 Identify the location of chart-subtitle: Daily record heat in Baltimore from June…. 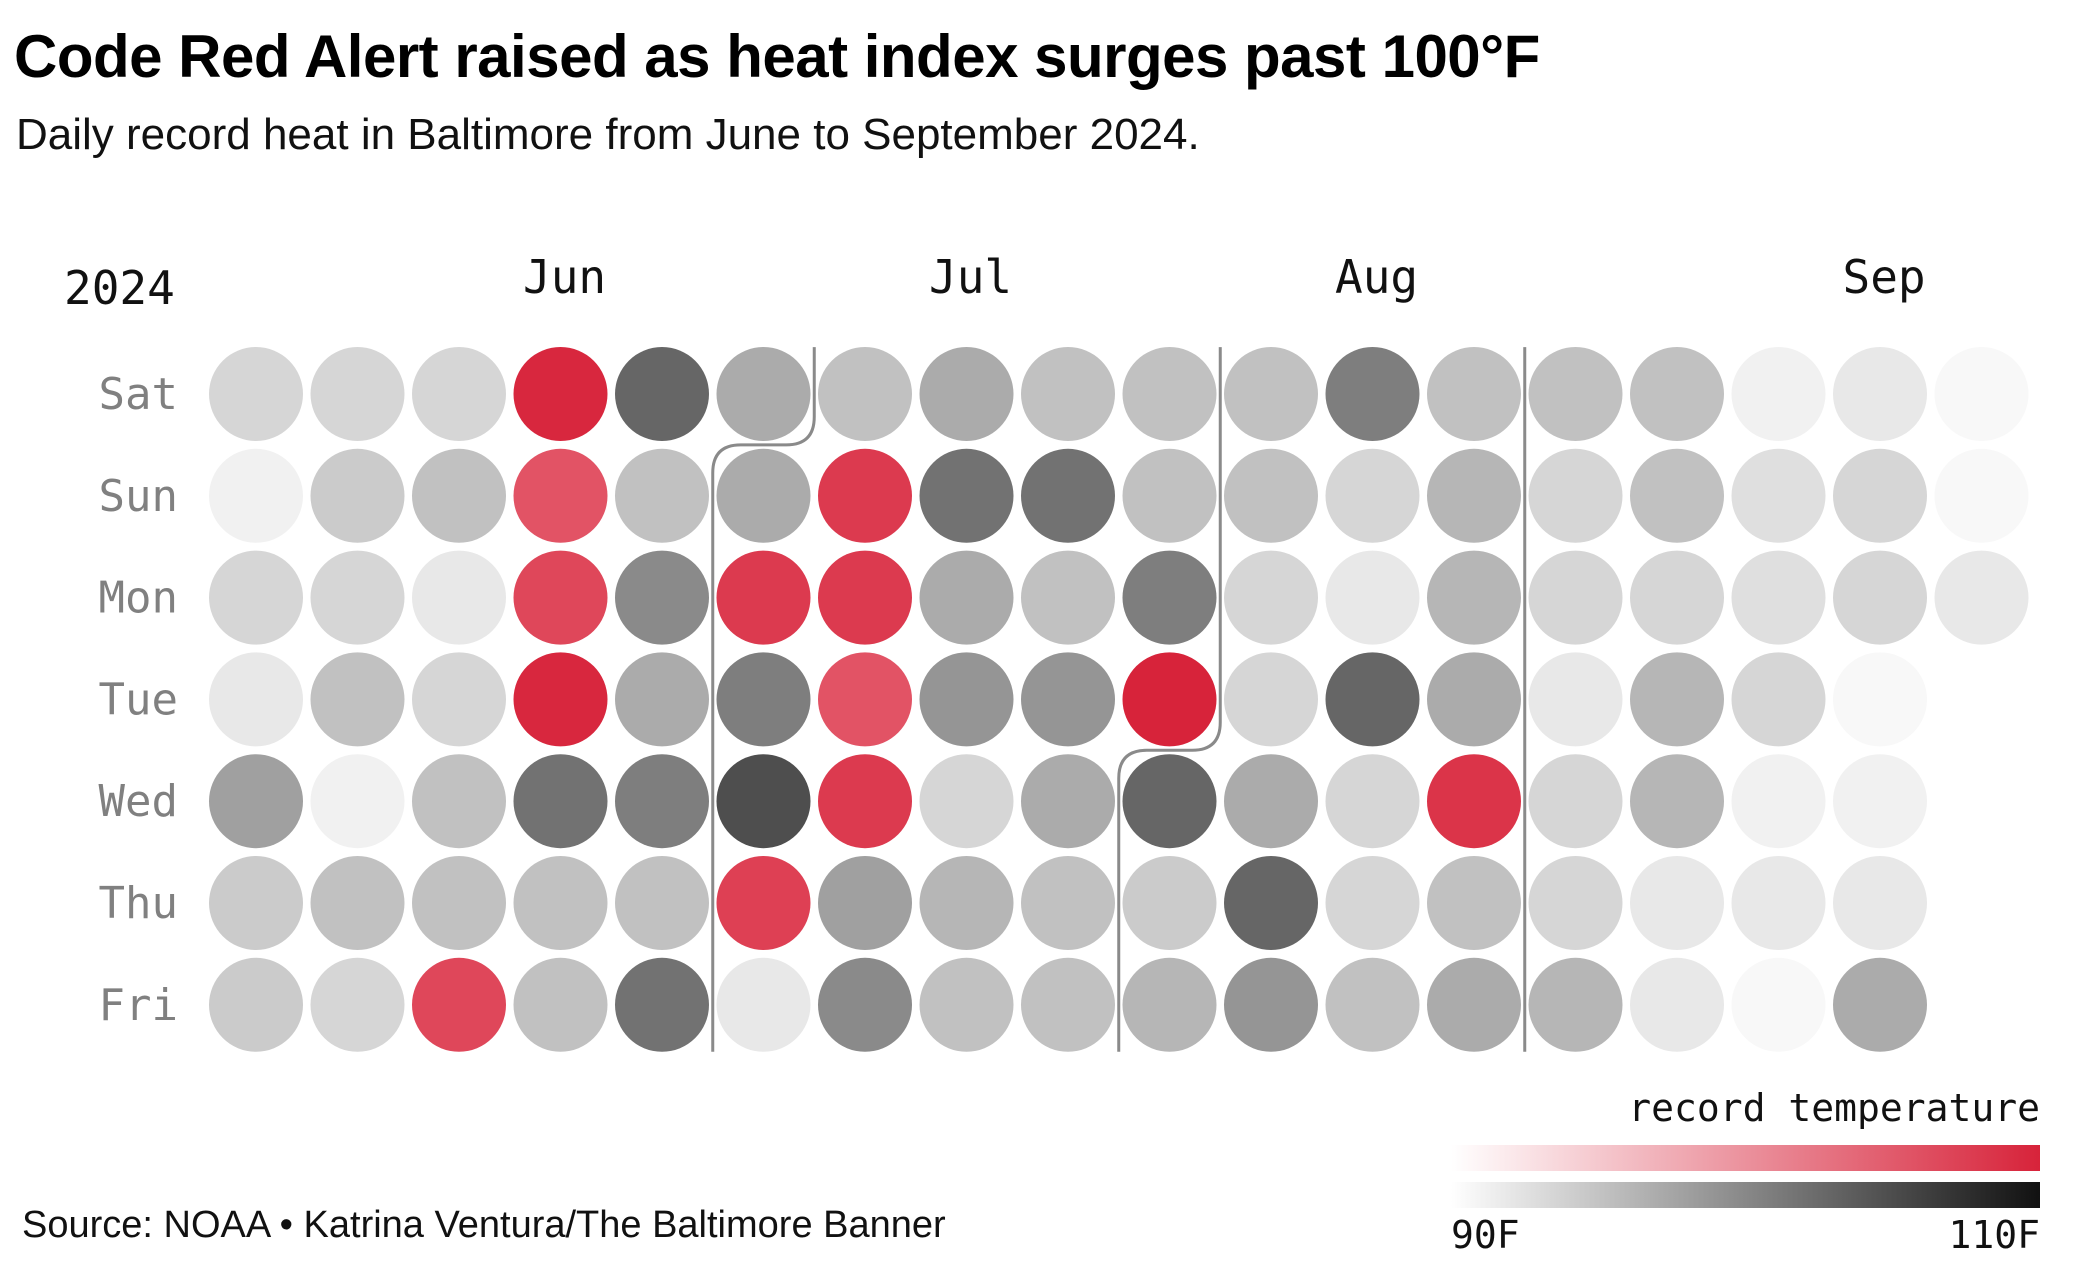
(608, 134).